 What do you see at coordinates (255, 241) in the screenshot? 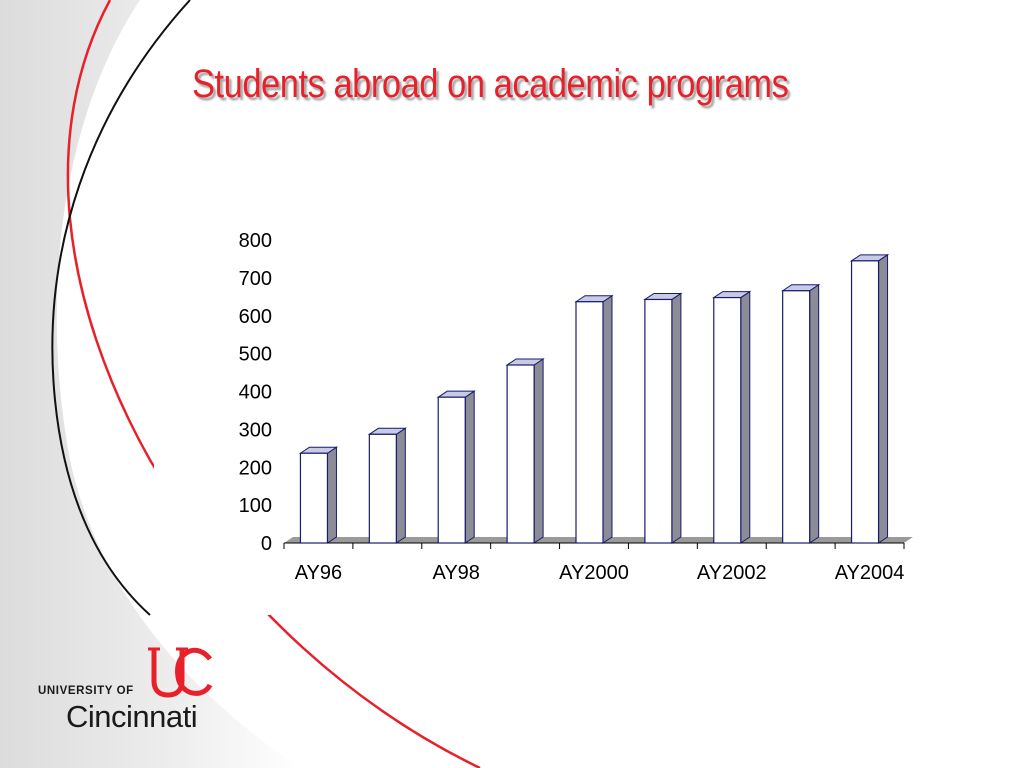
I see `y-tick-label: 800` at bounding box center [255, 241].